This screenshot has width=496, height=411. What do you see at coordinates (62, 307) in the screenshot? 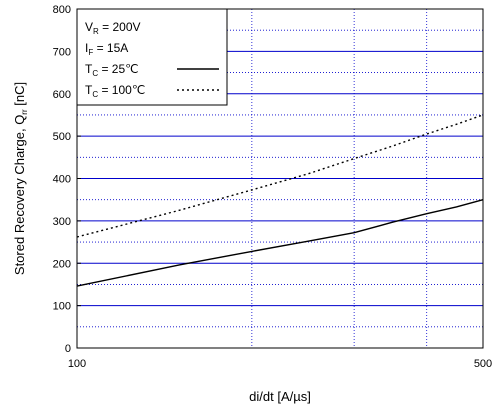
I see `y-tick-label: 100` at bounding box center [62, 307].